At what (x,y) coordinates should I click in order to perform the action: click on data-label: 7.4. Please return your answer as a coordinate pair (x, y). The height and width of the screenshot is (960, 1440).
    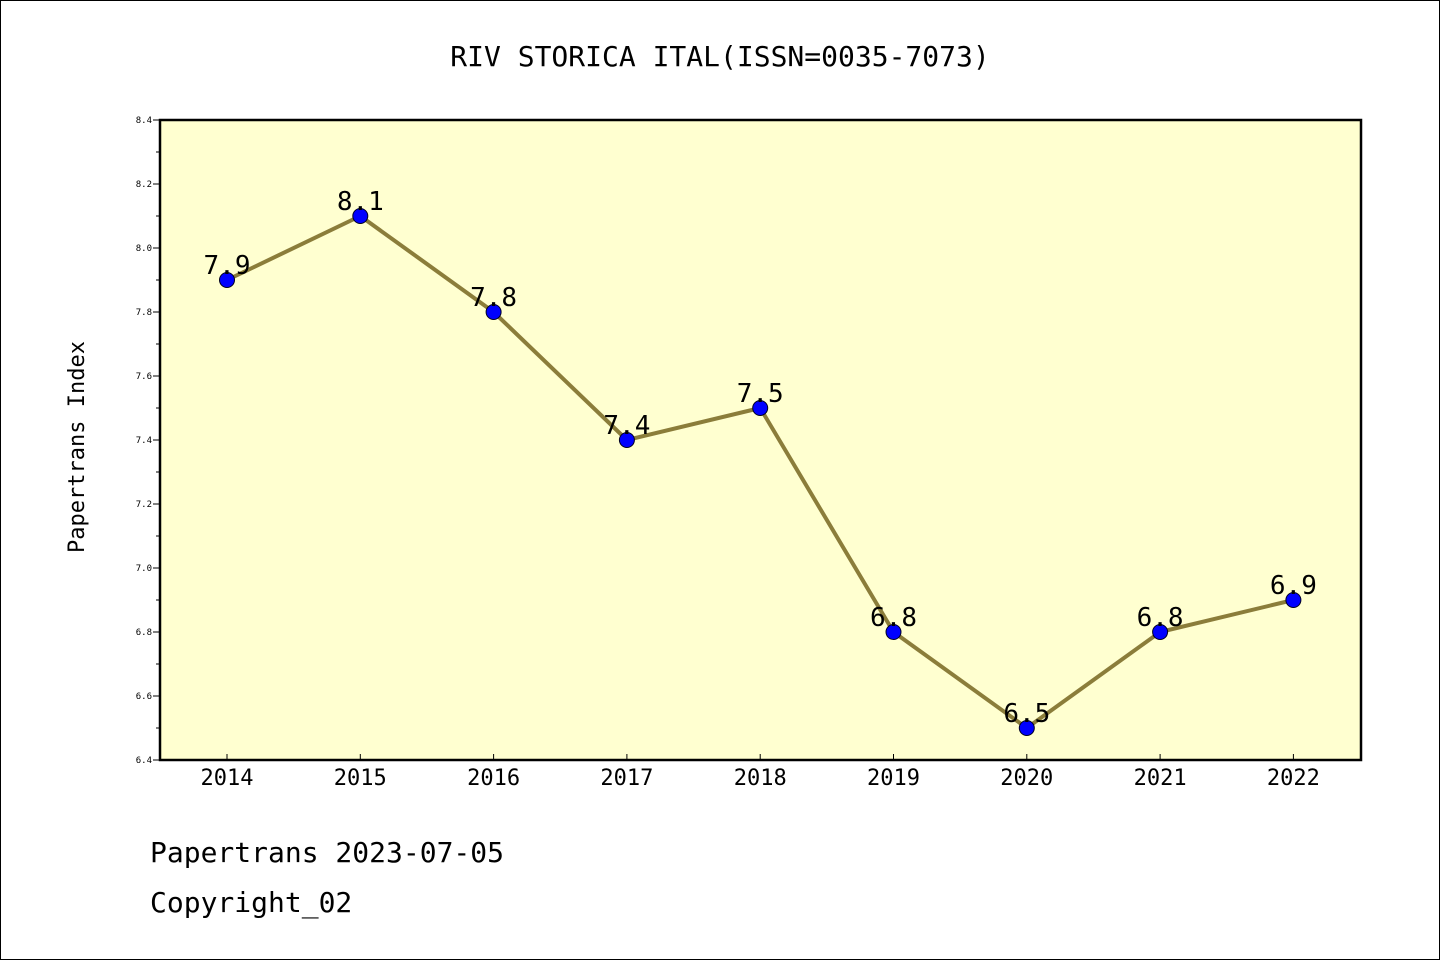
    Looking at the image, I should click on (626, 426).